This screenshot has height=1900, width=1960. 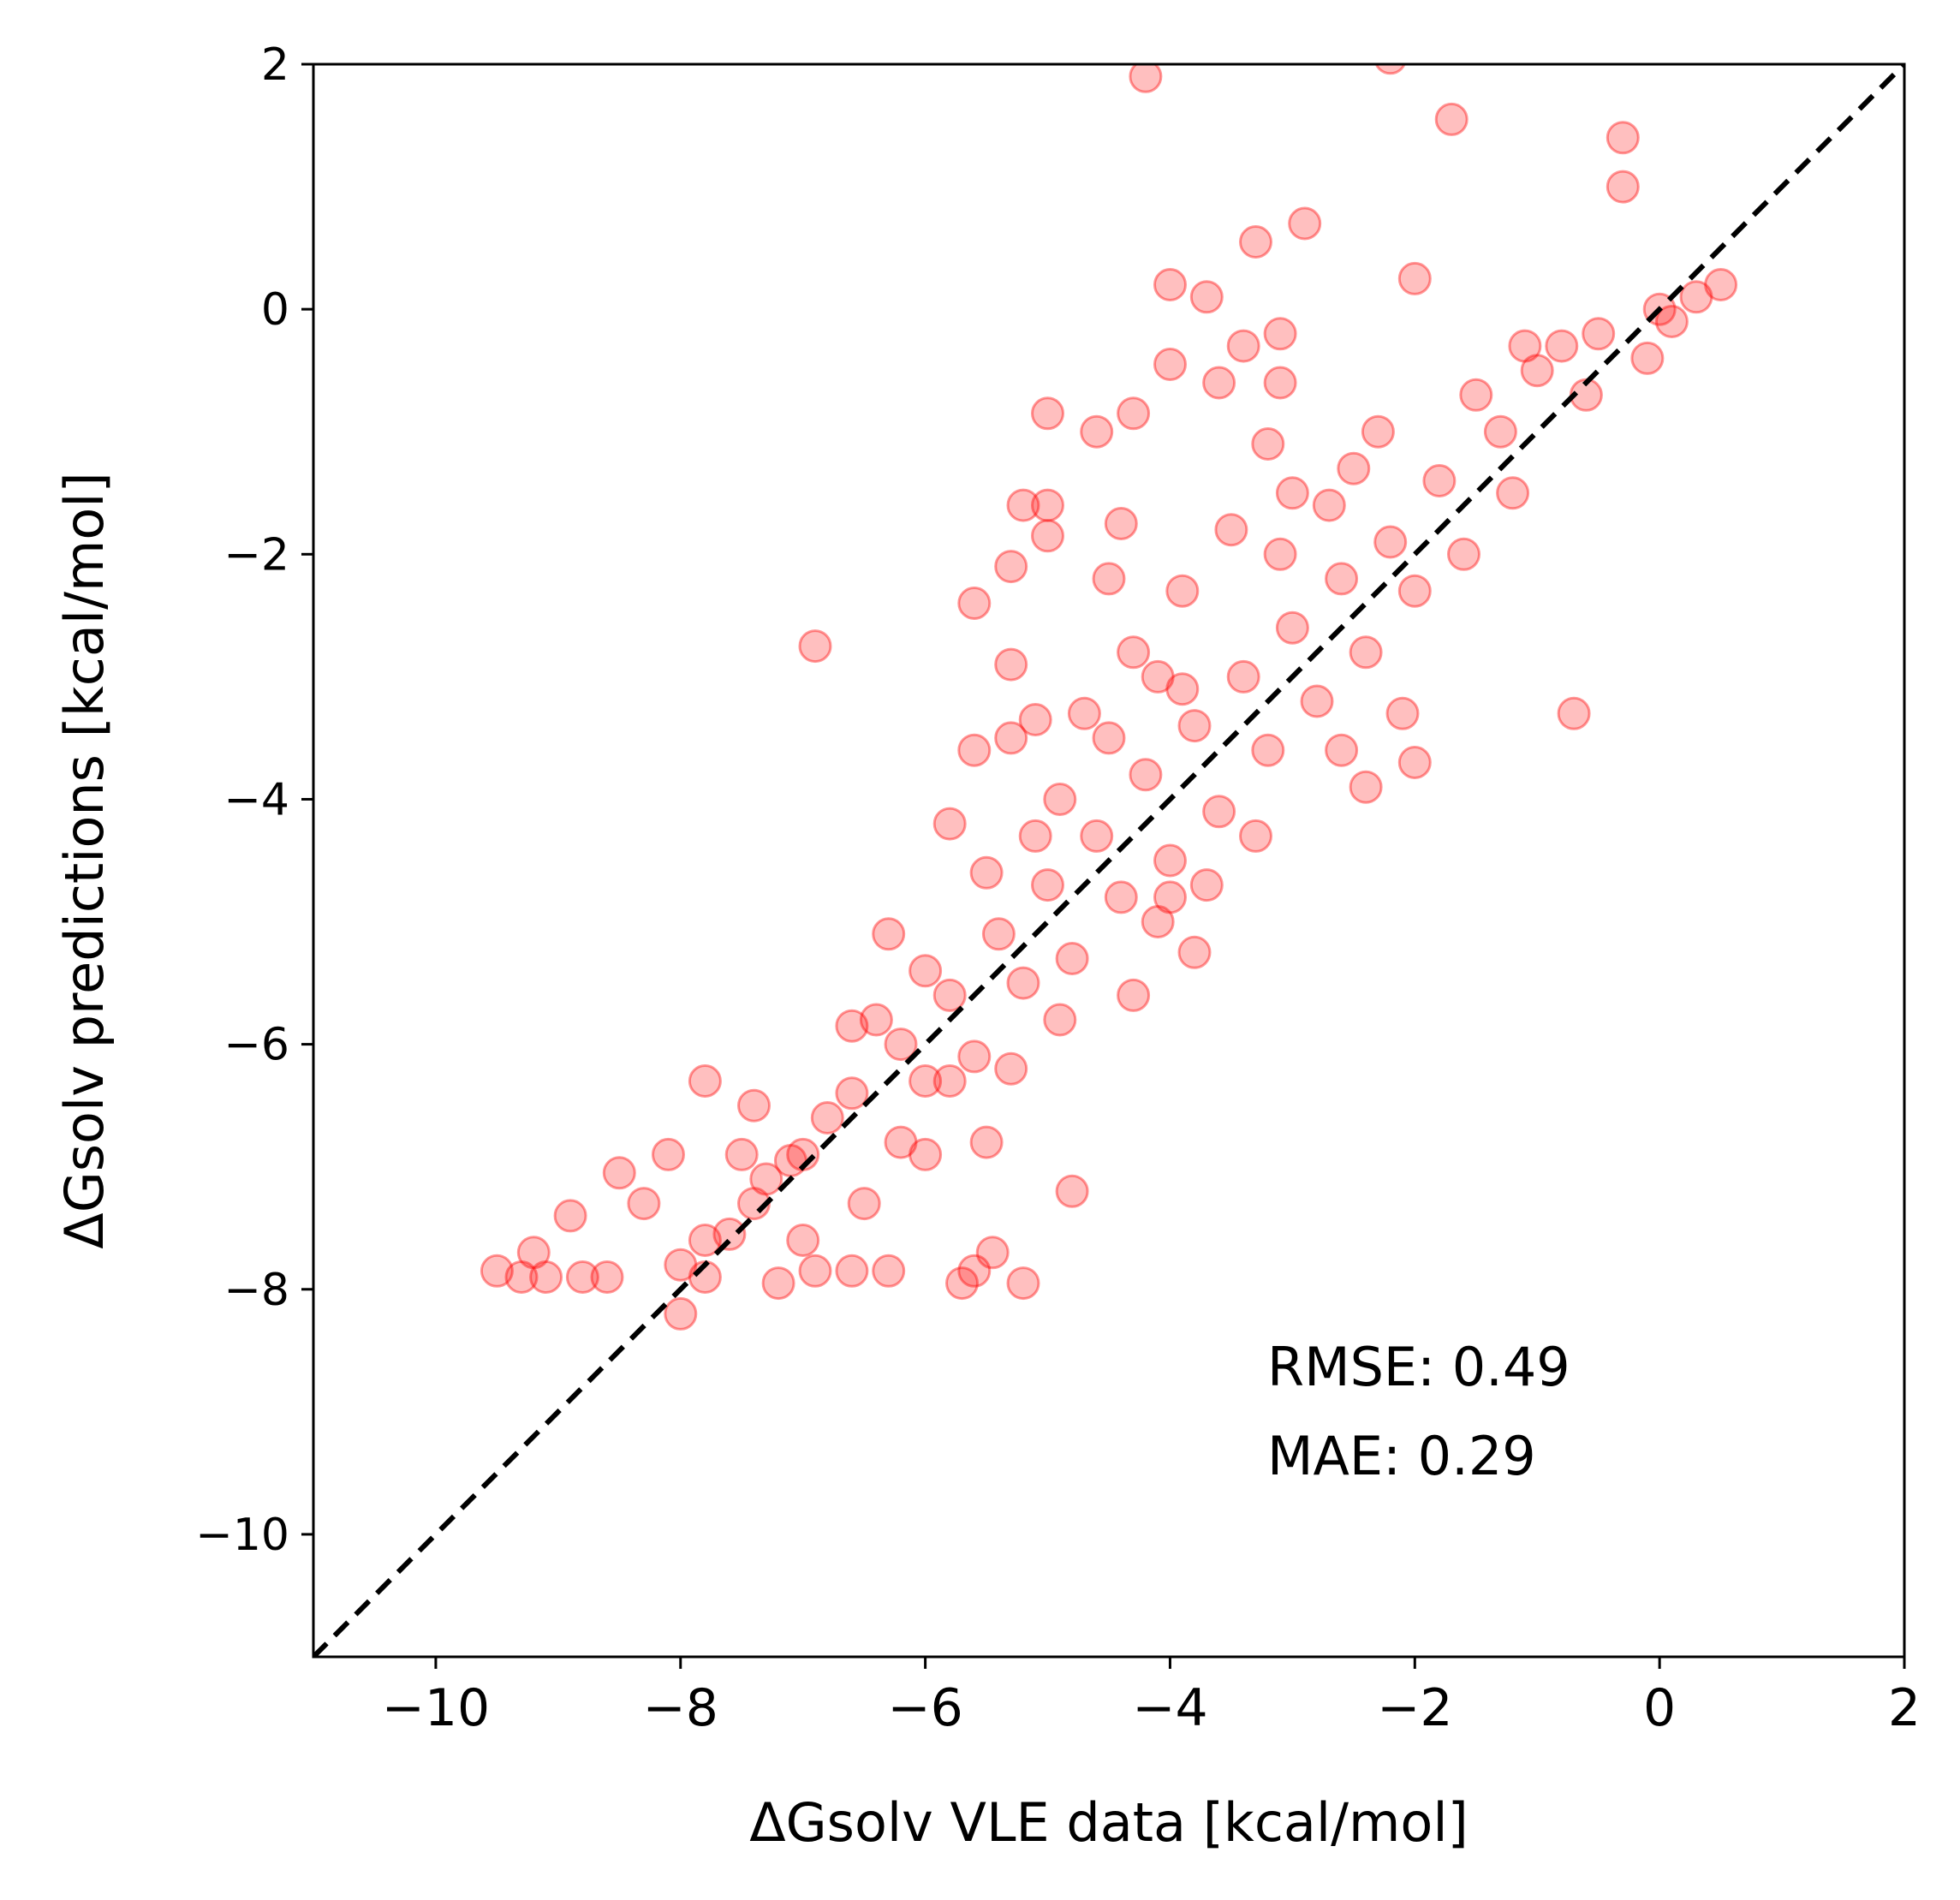 What do you see at coordinates (1904, 1708) in the screenshot?
I see `x-tick-label: 2` at bounding box center [1904, 1708].